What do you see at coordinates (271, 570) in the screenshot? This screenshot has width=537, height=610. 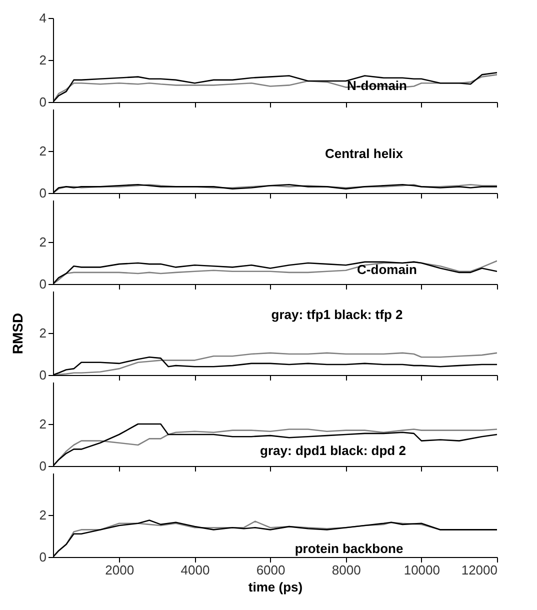 I see `x-tick-label: 6000` at bounding box center [271, 570].